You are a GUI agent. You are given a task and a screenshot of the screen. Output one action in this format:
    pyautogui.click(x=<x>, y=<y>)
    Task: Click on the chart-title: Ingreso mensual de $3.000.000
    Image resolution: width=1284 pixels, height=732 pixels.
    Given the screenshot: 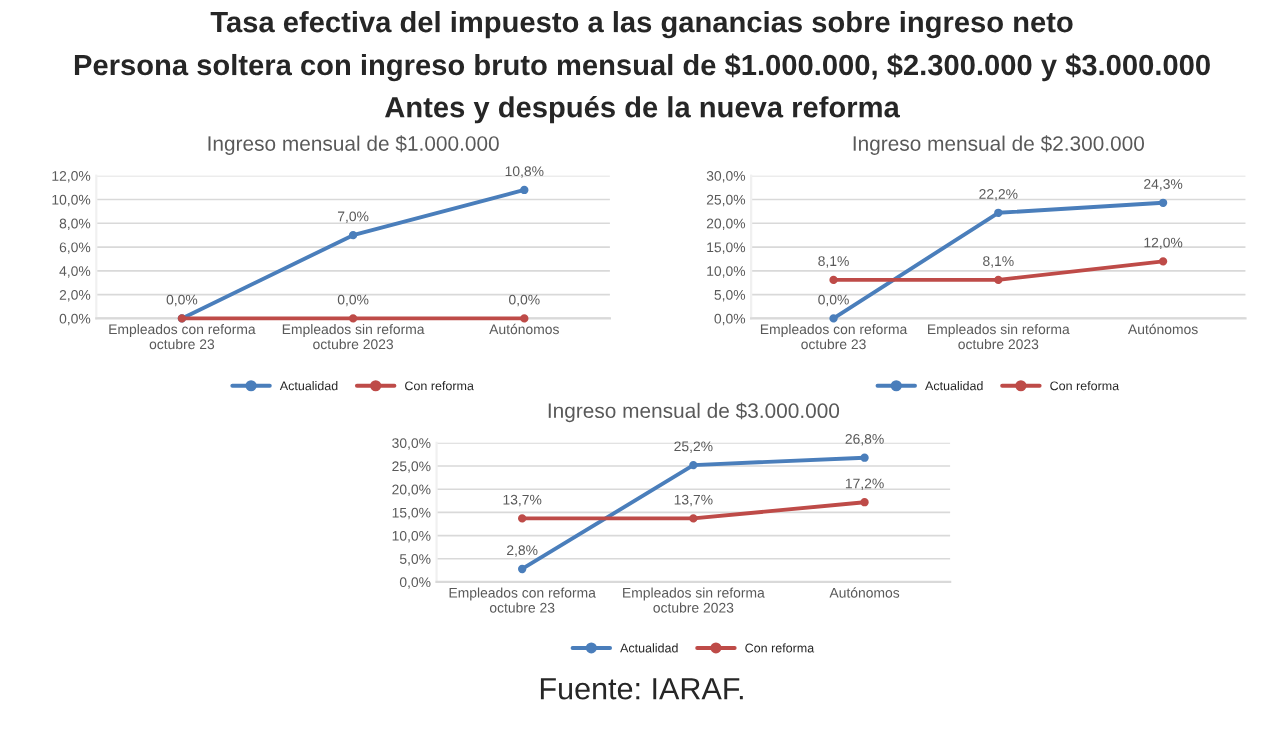 What is the action you would take?
    pyautogui.click(x=694, y=412)
    